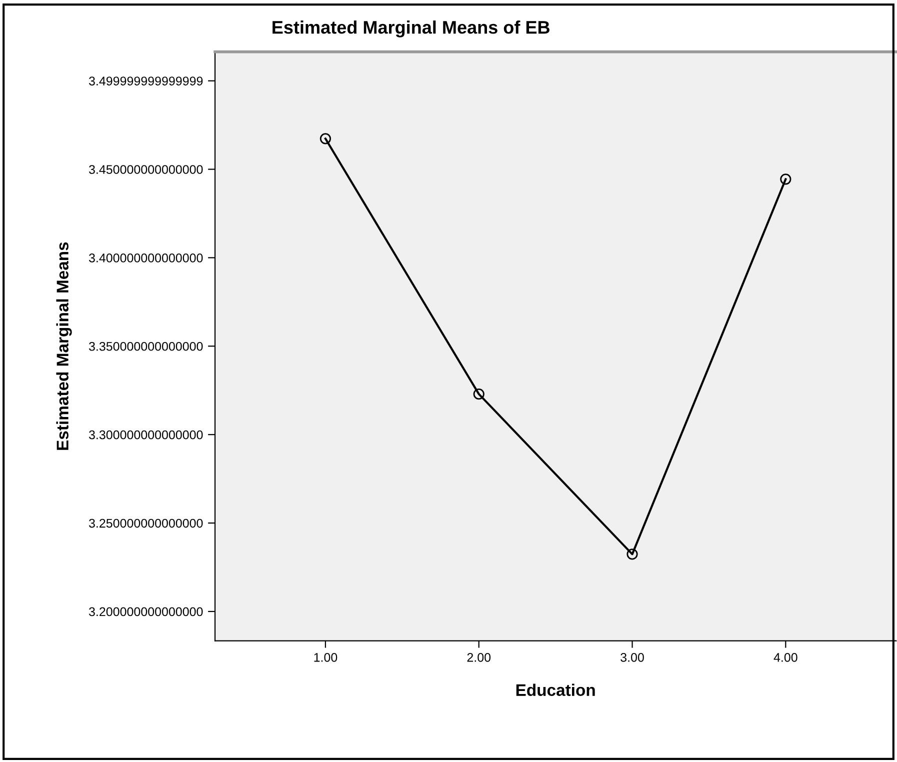  What do you see at coordinates (632, 657) in the screenshot?
I see `x-tick-label: 3.00` at bounding box center [632, 657].